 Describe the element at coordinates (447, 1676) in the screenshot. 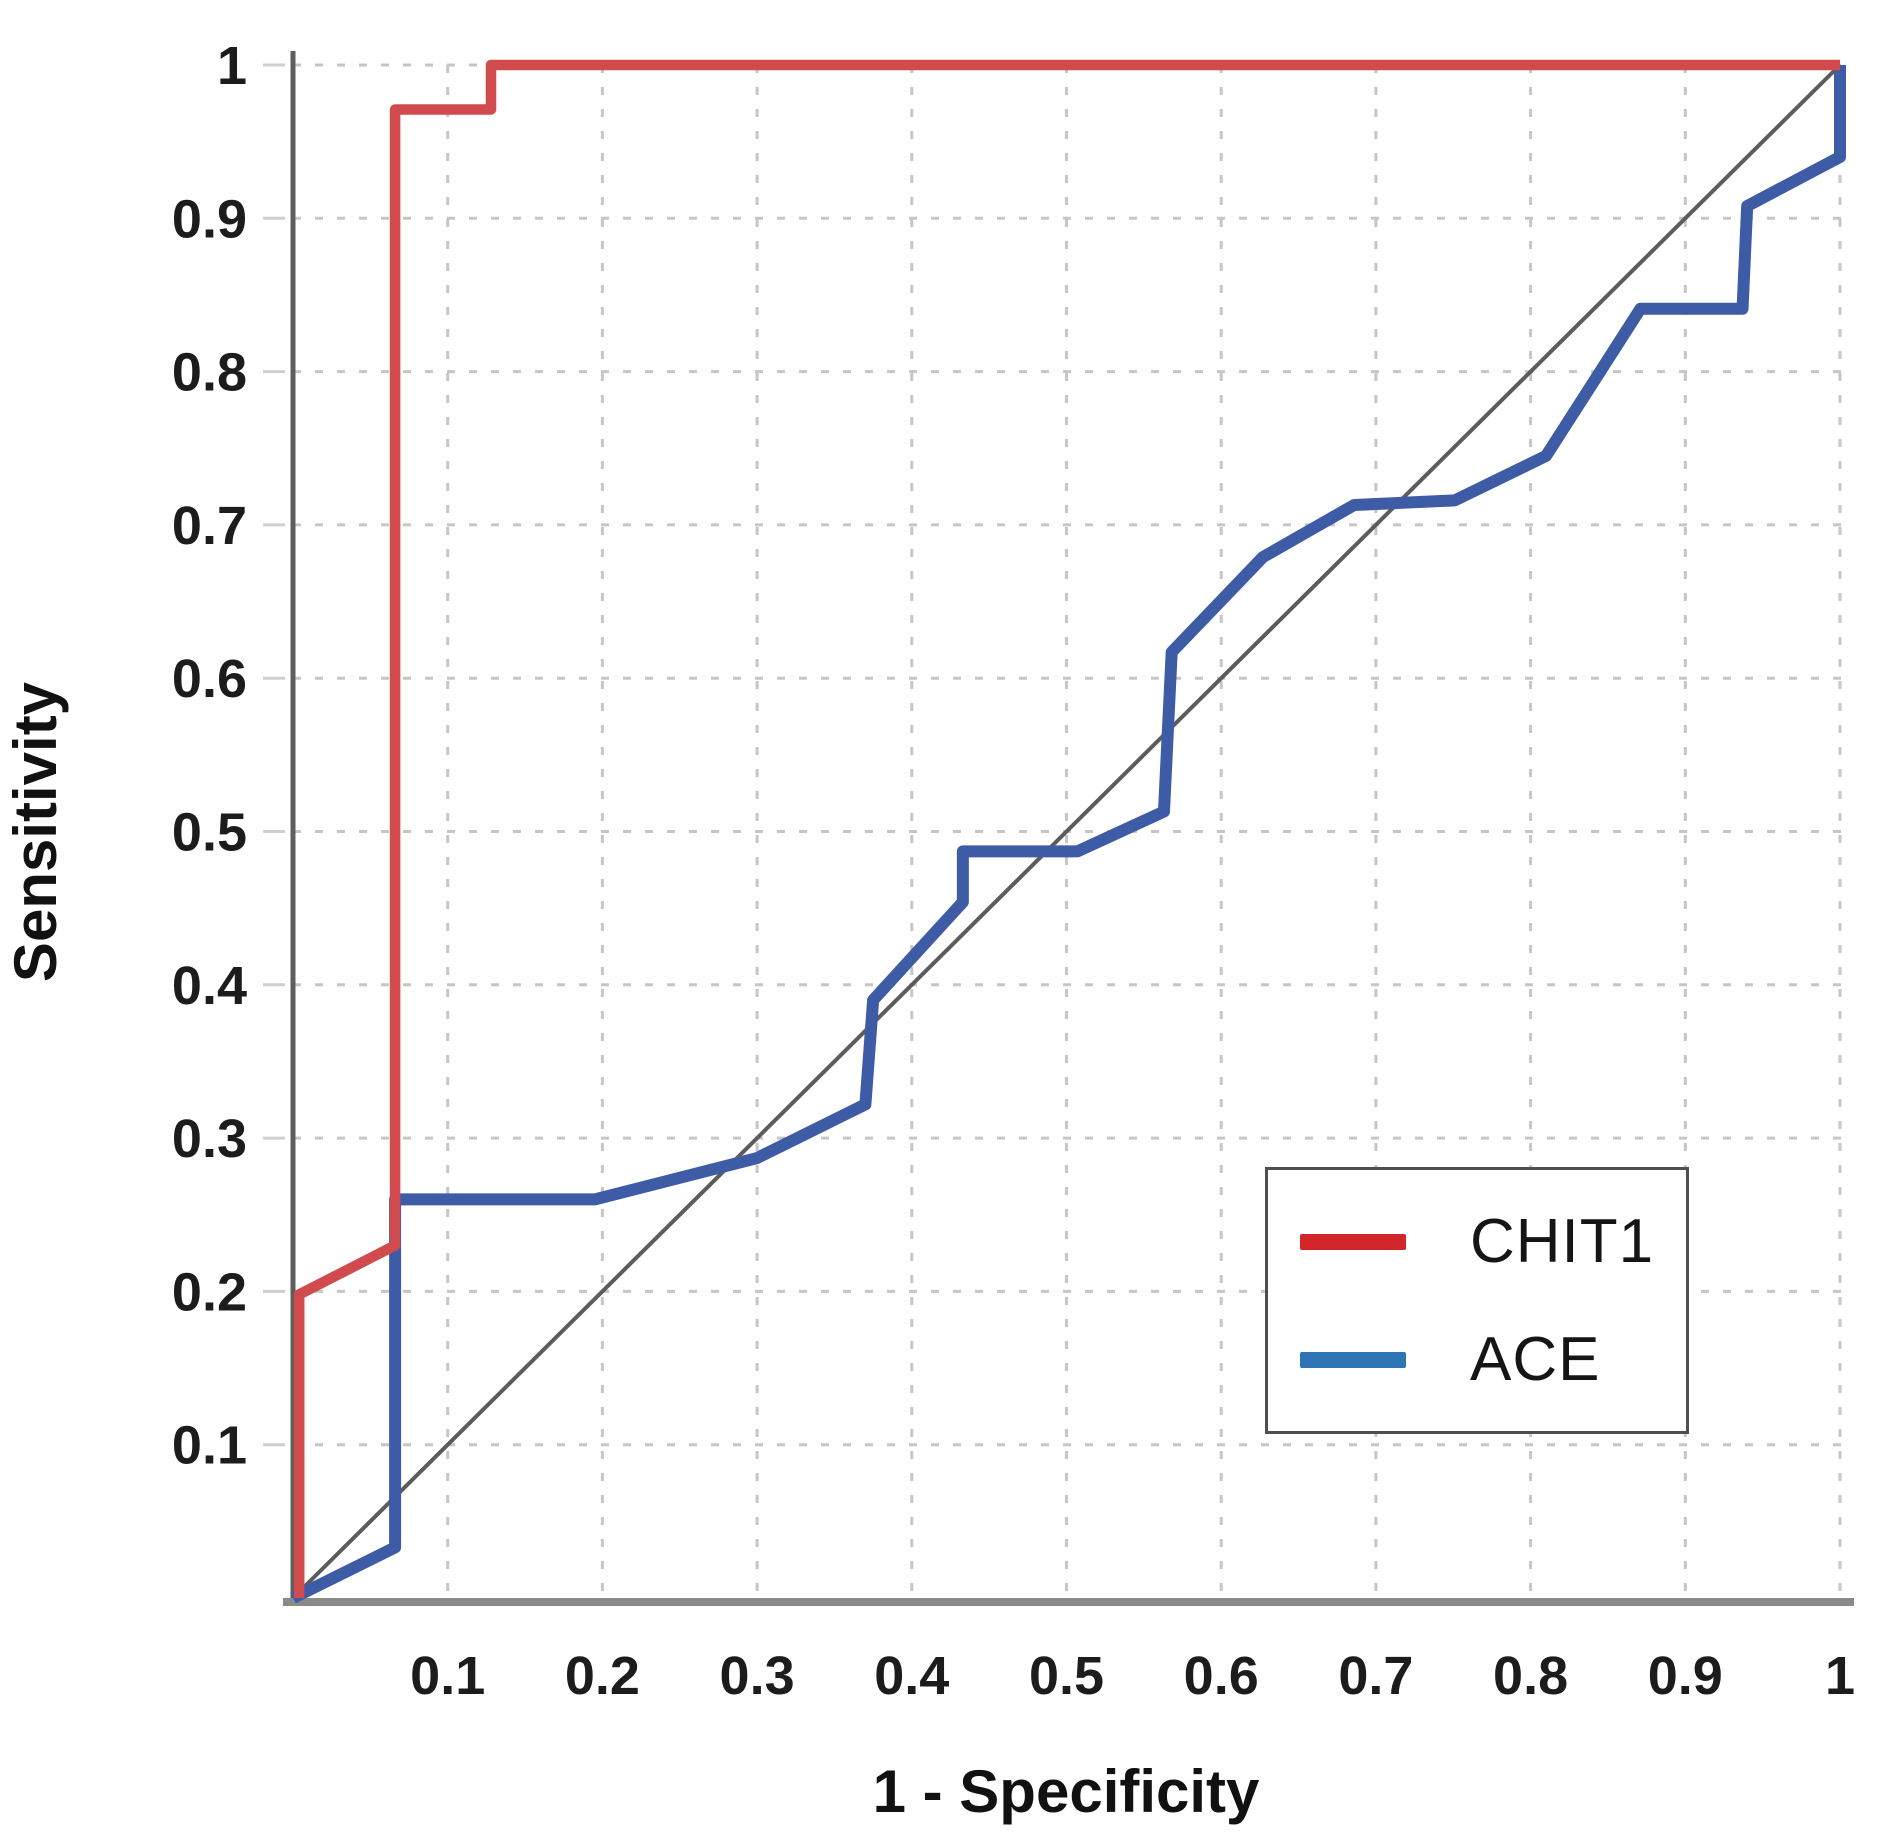

I see `x-tick-label: 0.1` at that location.